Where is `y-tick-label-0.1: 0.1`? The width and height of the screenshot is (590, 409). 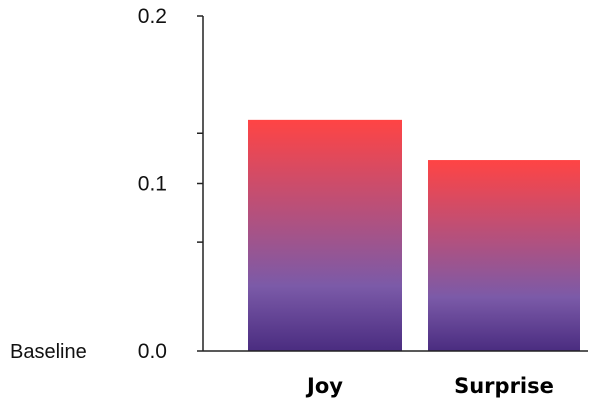 y-tick-label-0.1: 0.1 is located at coordinates (152, 184).